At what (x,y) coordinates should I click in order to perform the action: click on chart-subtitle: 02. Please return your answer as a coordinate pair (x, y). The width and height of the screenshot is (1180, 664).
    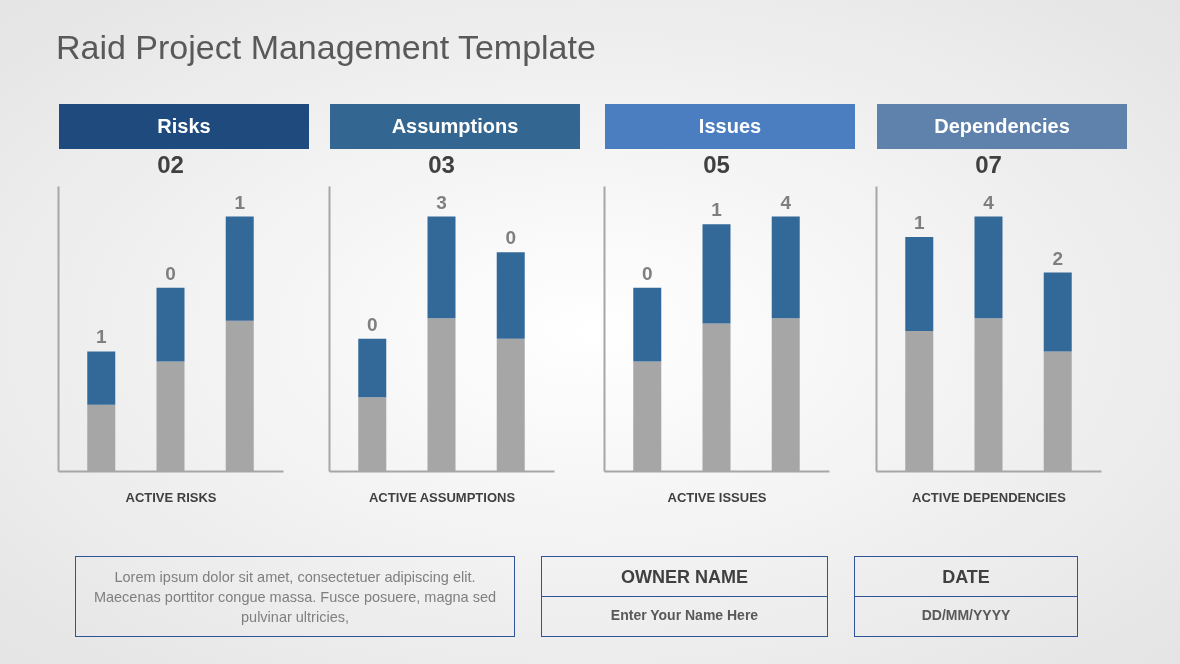
    Looking at the image, I should click on (170, 164).